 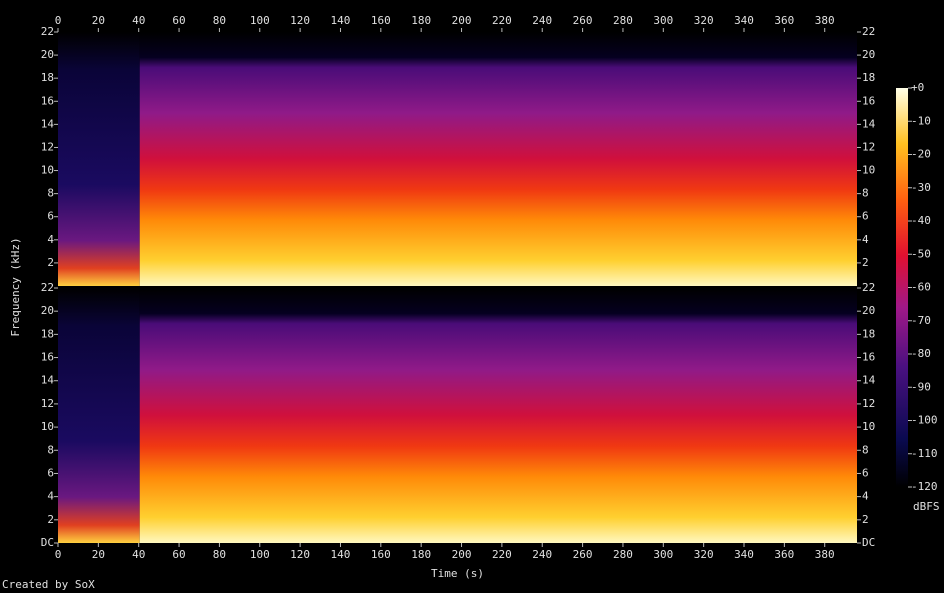 What do you see at coordinates (921, 253) in the screenshot?
I see `colorbar-tick-label: -50` at bounding box center [921, 253].